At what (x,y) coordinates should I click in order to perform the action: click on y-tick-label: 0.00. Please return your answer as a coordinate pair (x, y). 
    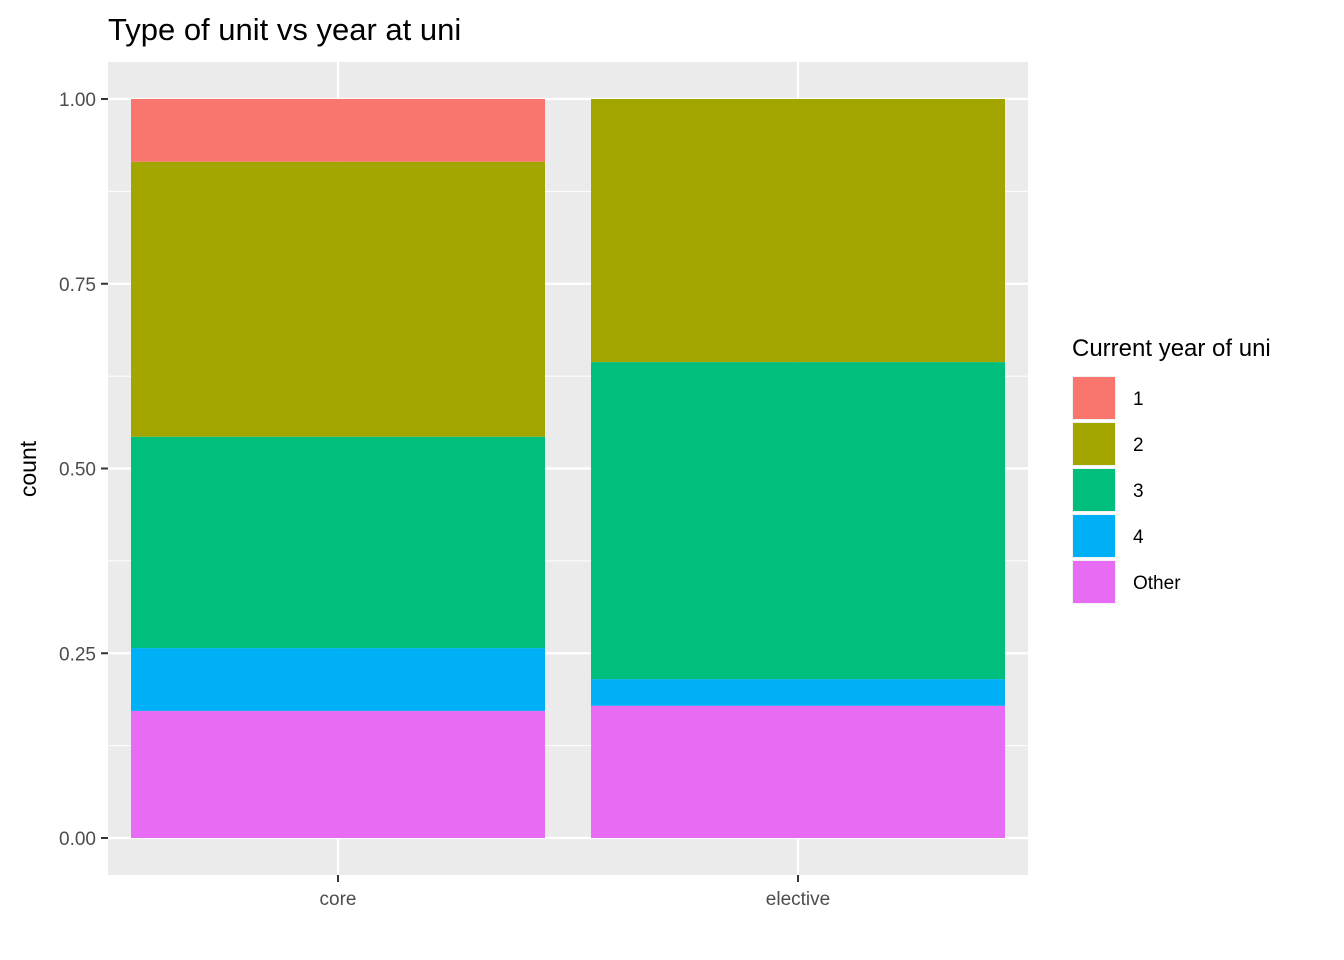
    Looking at the image, I should click on (77, 839).